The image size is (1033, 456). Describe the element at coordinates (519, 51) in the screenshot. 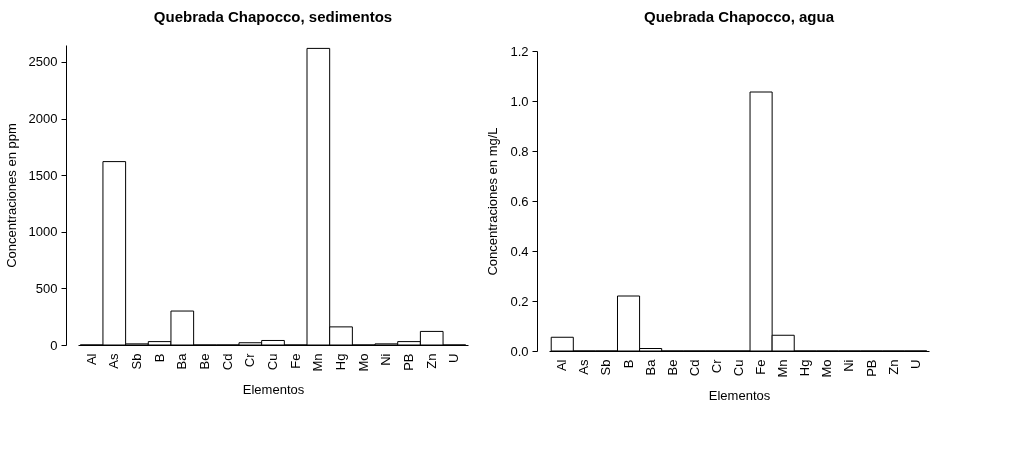

I see `y-tick-label: 1.2` at that location.